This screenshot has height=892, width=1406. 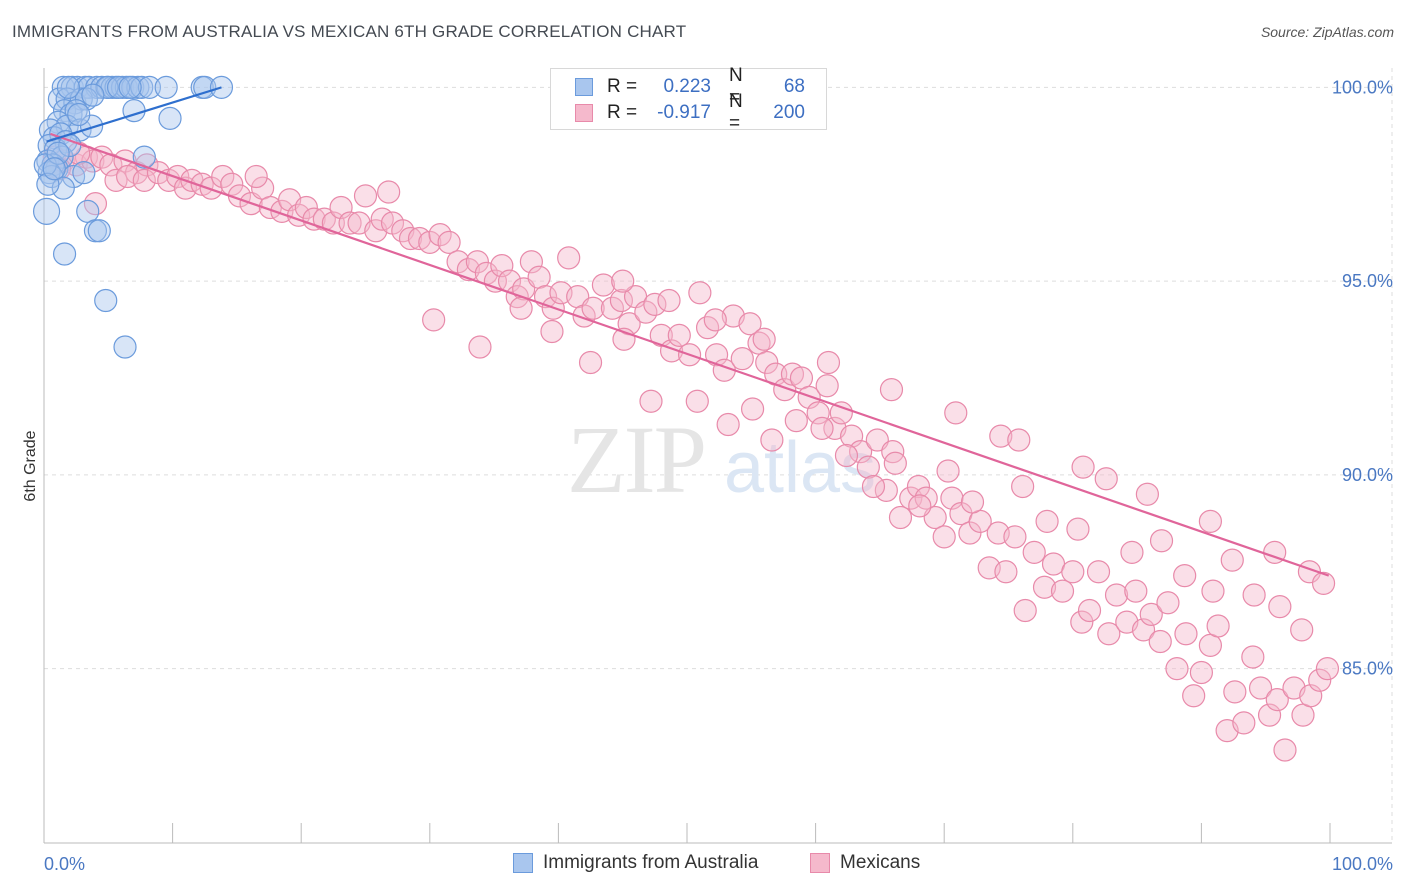 I want to click on x-tick-label: 100.0%, so click(x=1362, y=864).